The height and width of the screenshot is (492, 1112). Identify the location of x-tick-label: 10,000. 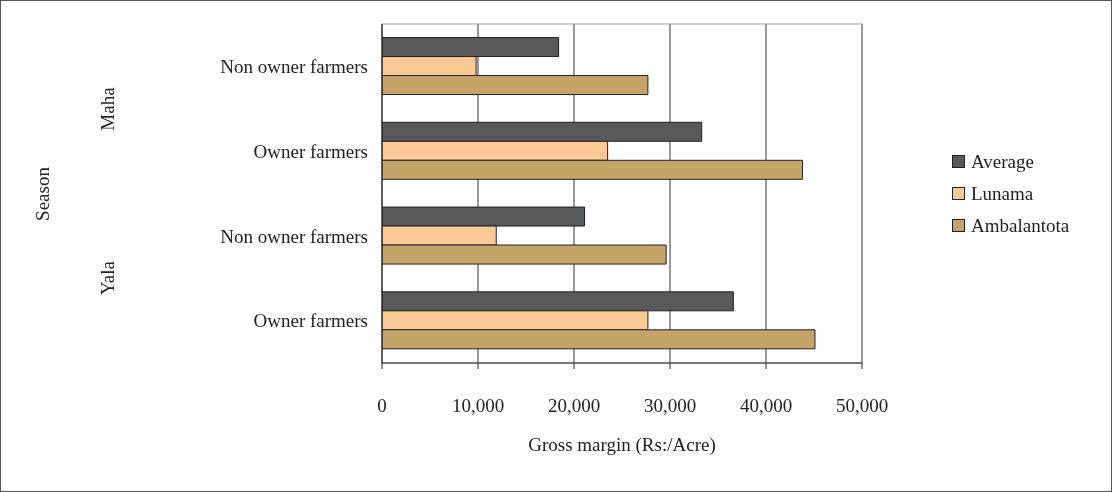
(478, 406).